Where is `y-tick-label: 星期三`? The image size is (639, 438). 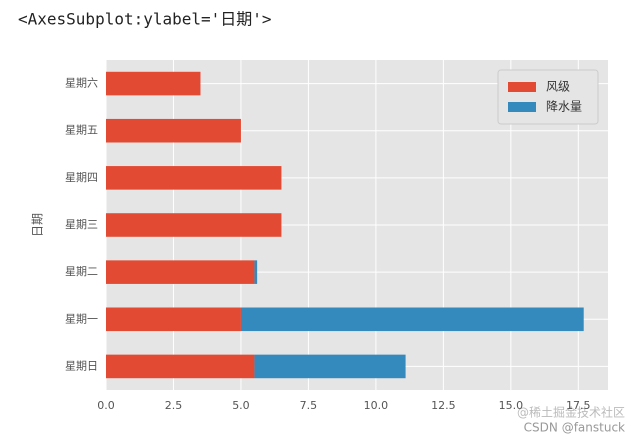 y-tick-label: 星期三 is located at coordinates (81, 224).